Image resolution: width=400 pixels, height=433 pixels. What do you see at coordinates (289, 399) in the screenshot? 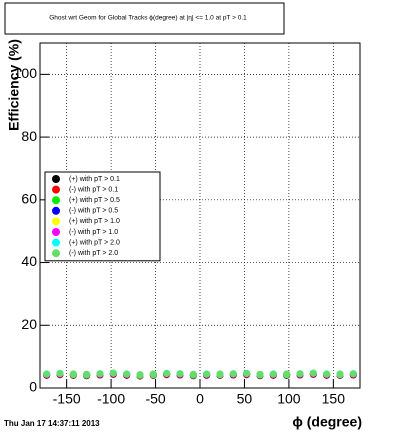
I see `x-tick-label: 100` at bounding box center [289, 399].